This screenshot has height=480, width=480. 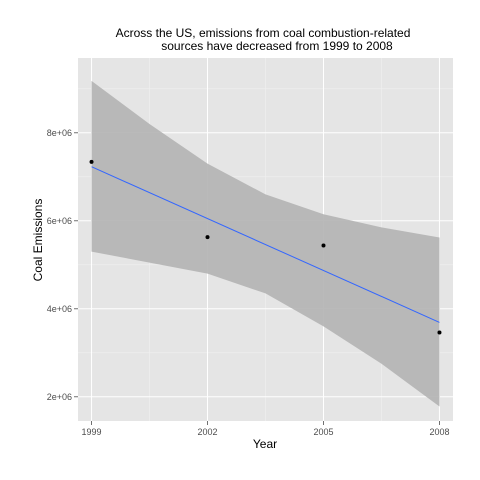 What do you see at coordinates (59, 221) in the screenshot?
I see `y-tick-label: 6e+06` at bounding box center [59, 221].